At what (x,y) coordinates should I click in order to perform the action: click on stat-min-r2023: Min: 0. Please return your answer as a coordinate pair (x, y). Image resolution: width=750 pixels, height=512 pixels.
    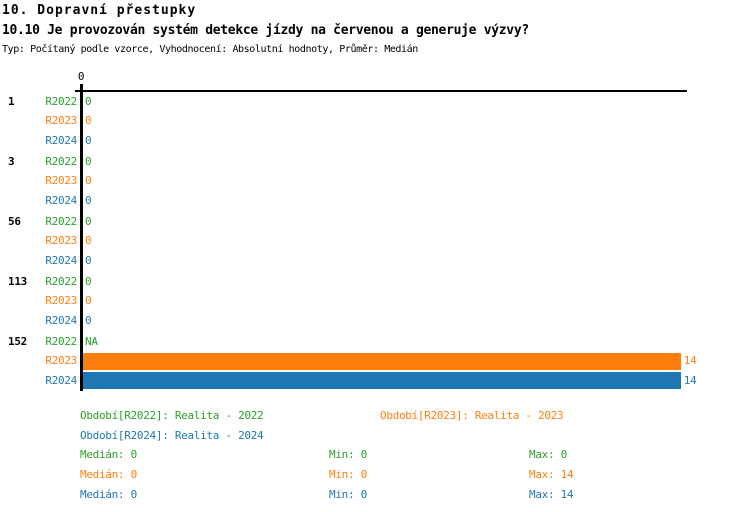
    Looking at the image, I should click on (348, 474).